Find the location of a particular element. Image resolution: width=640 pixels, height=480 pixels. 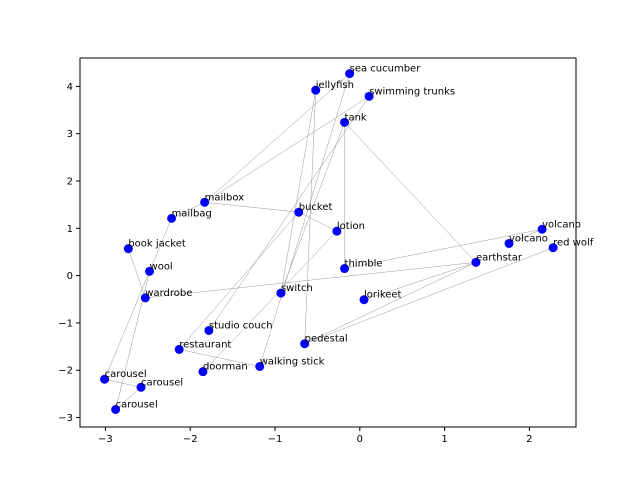

y-tick-label: 4 is located at coordinates (70, 87).